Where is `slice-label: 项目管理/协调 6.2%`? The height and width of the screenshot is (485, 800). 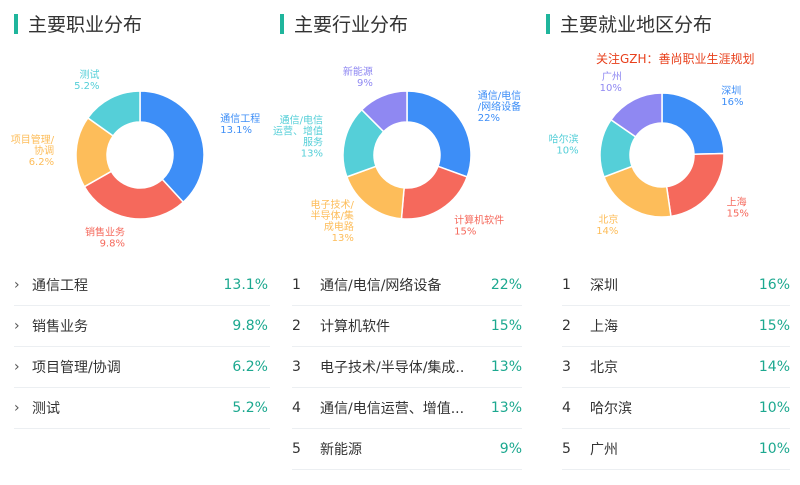
slice-label: 项目管理/协调 6.2% is located at coordinates (33, 150).